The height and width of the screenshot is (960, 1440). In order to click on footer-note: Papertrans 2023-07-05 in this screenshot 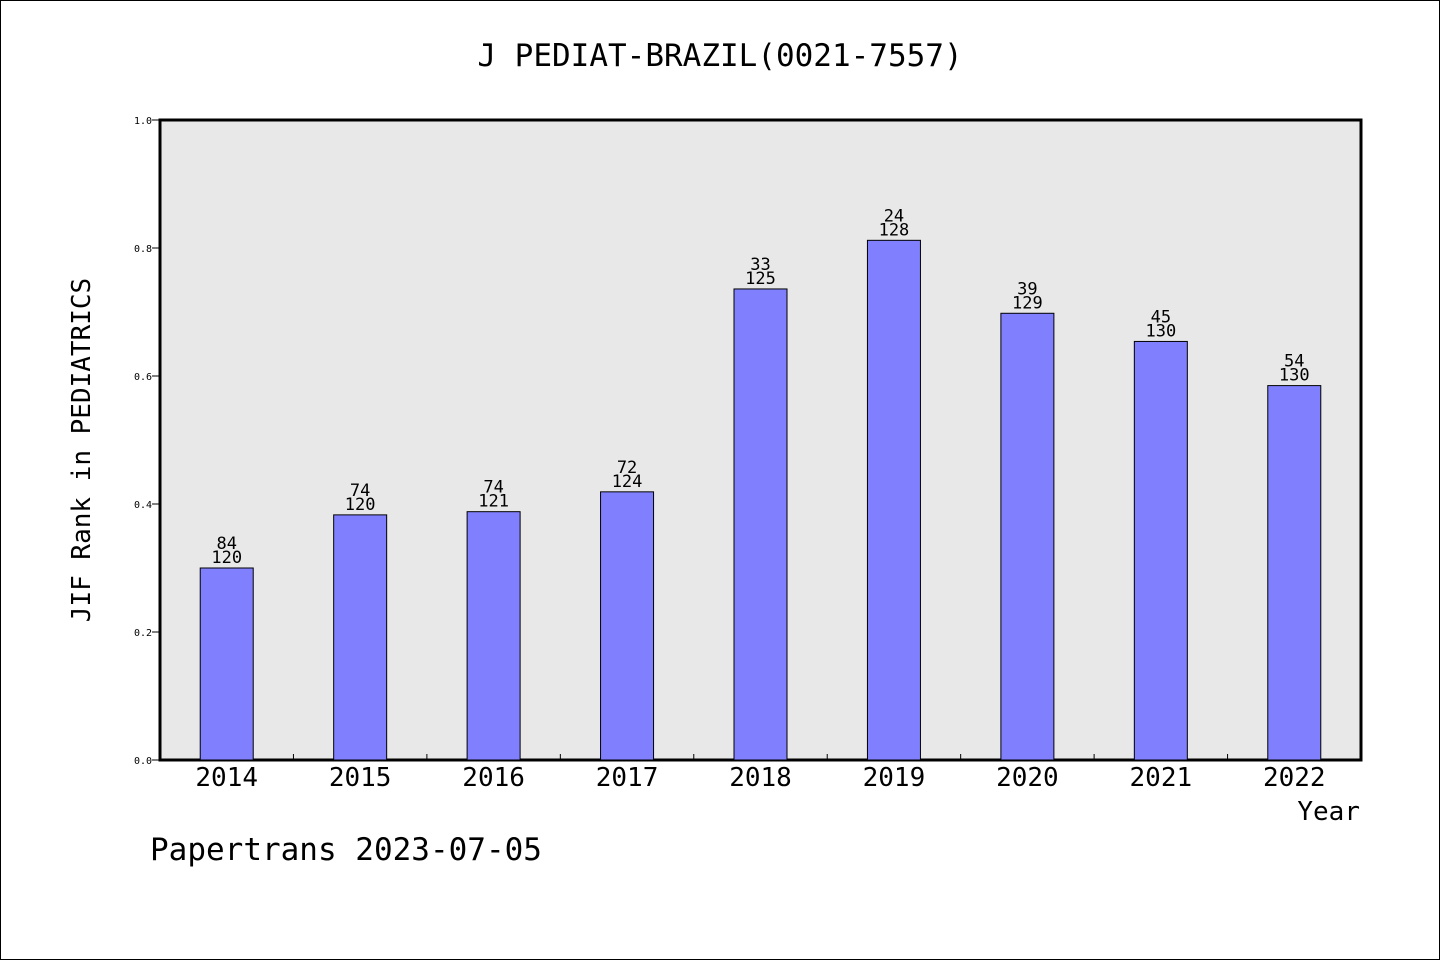, I will do `click(346, 850)`.